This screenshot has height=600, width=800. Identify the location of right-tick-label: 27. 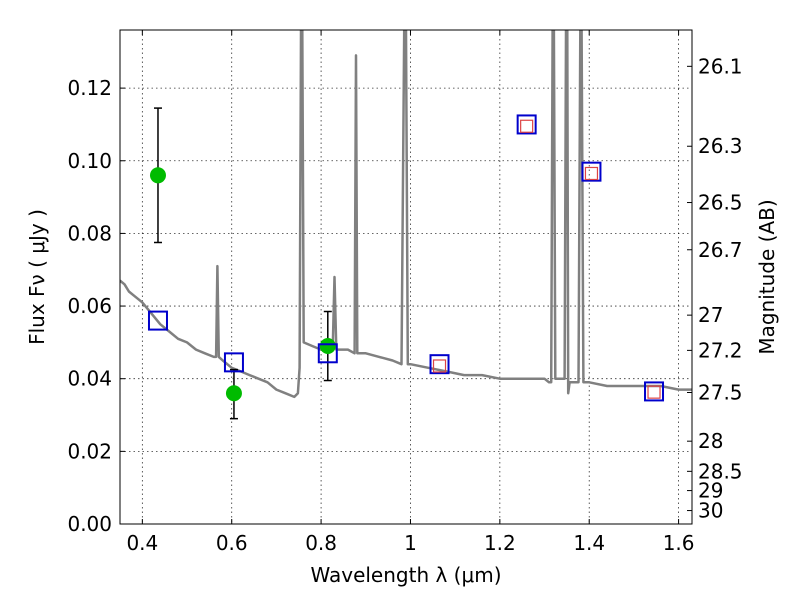
(710, 315).